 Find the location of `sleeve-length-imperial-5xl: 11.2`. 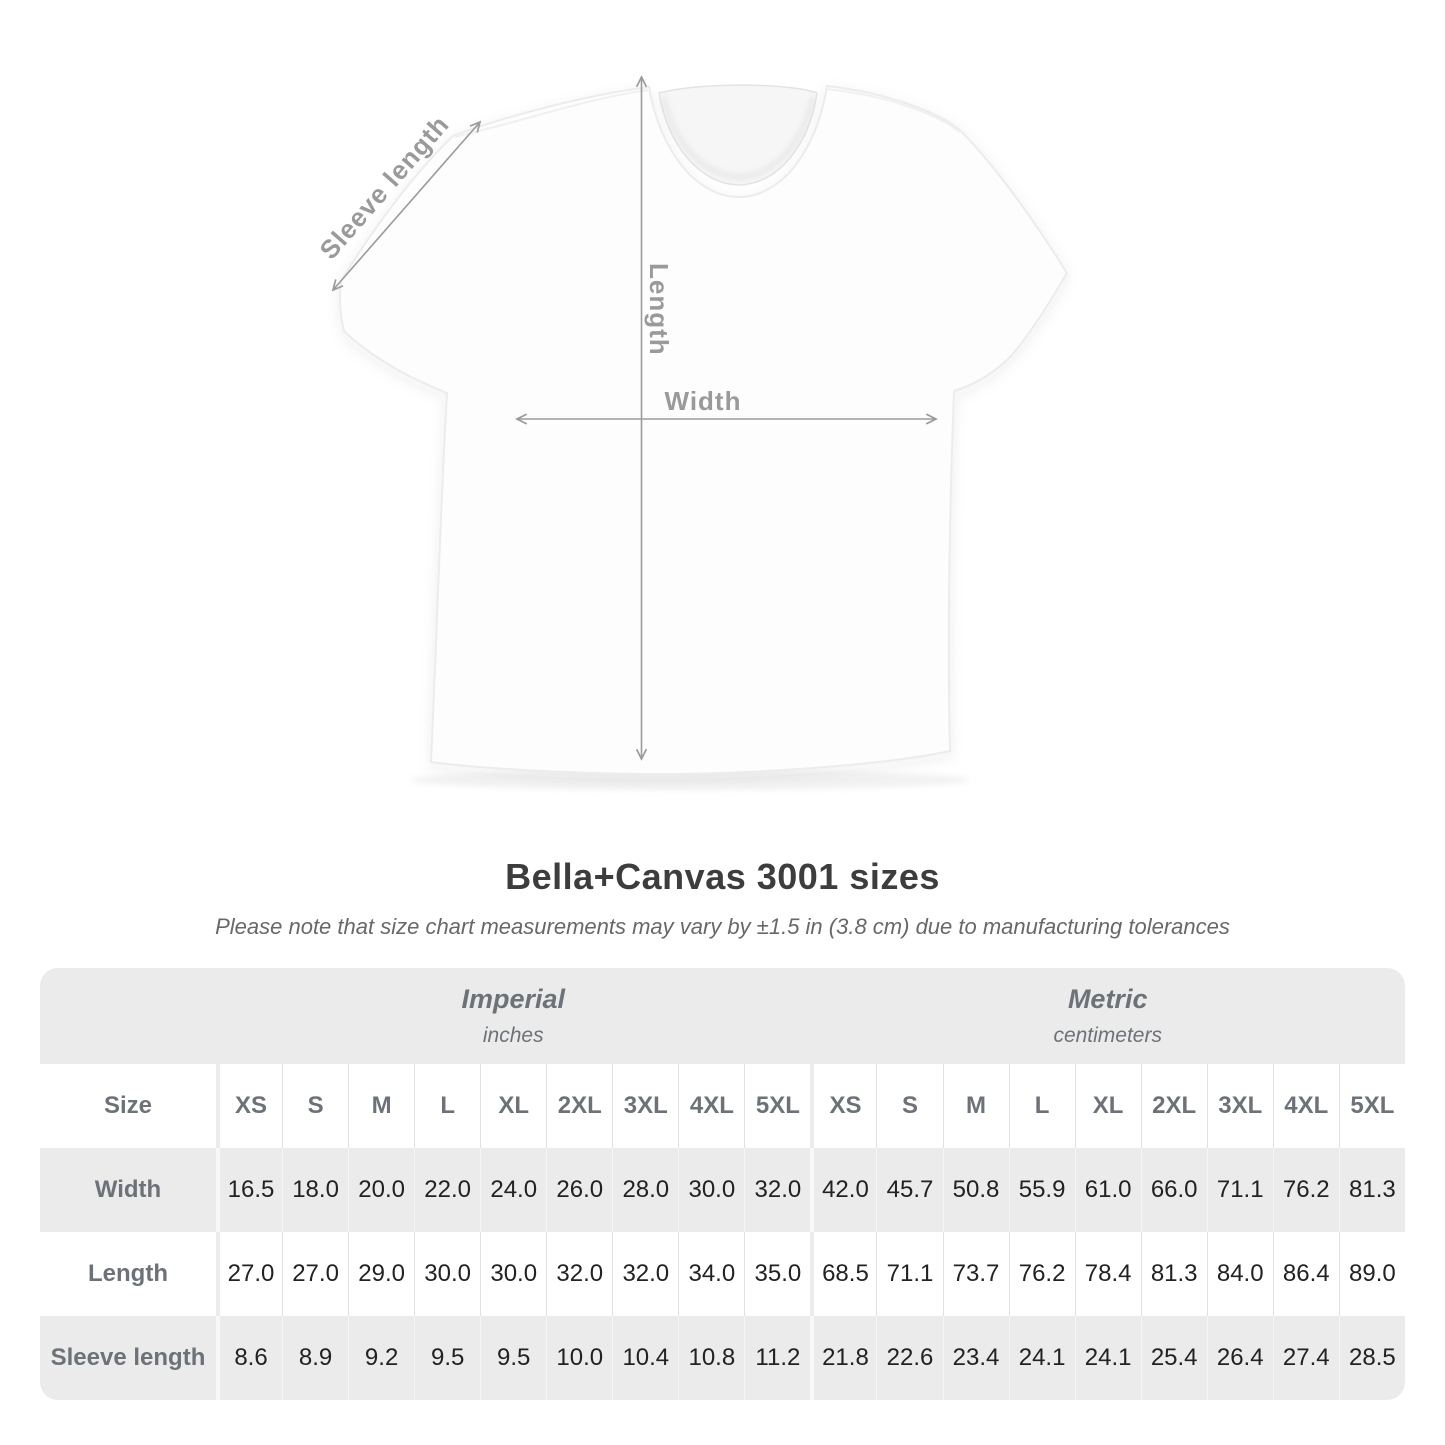

sleeve-length-imperial-5xl: 11.2 is located at coordinates (777, 1358).